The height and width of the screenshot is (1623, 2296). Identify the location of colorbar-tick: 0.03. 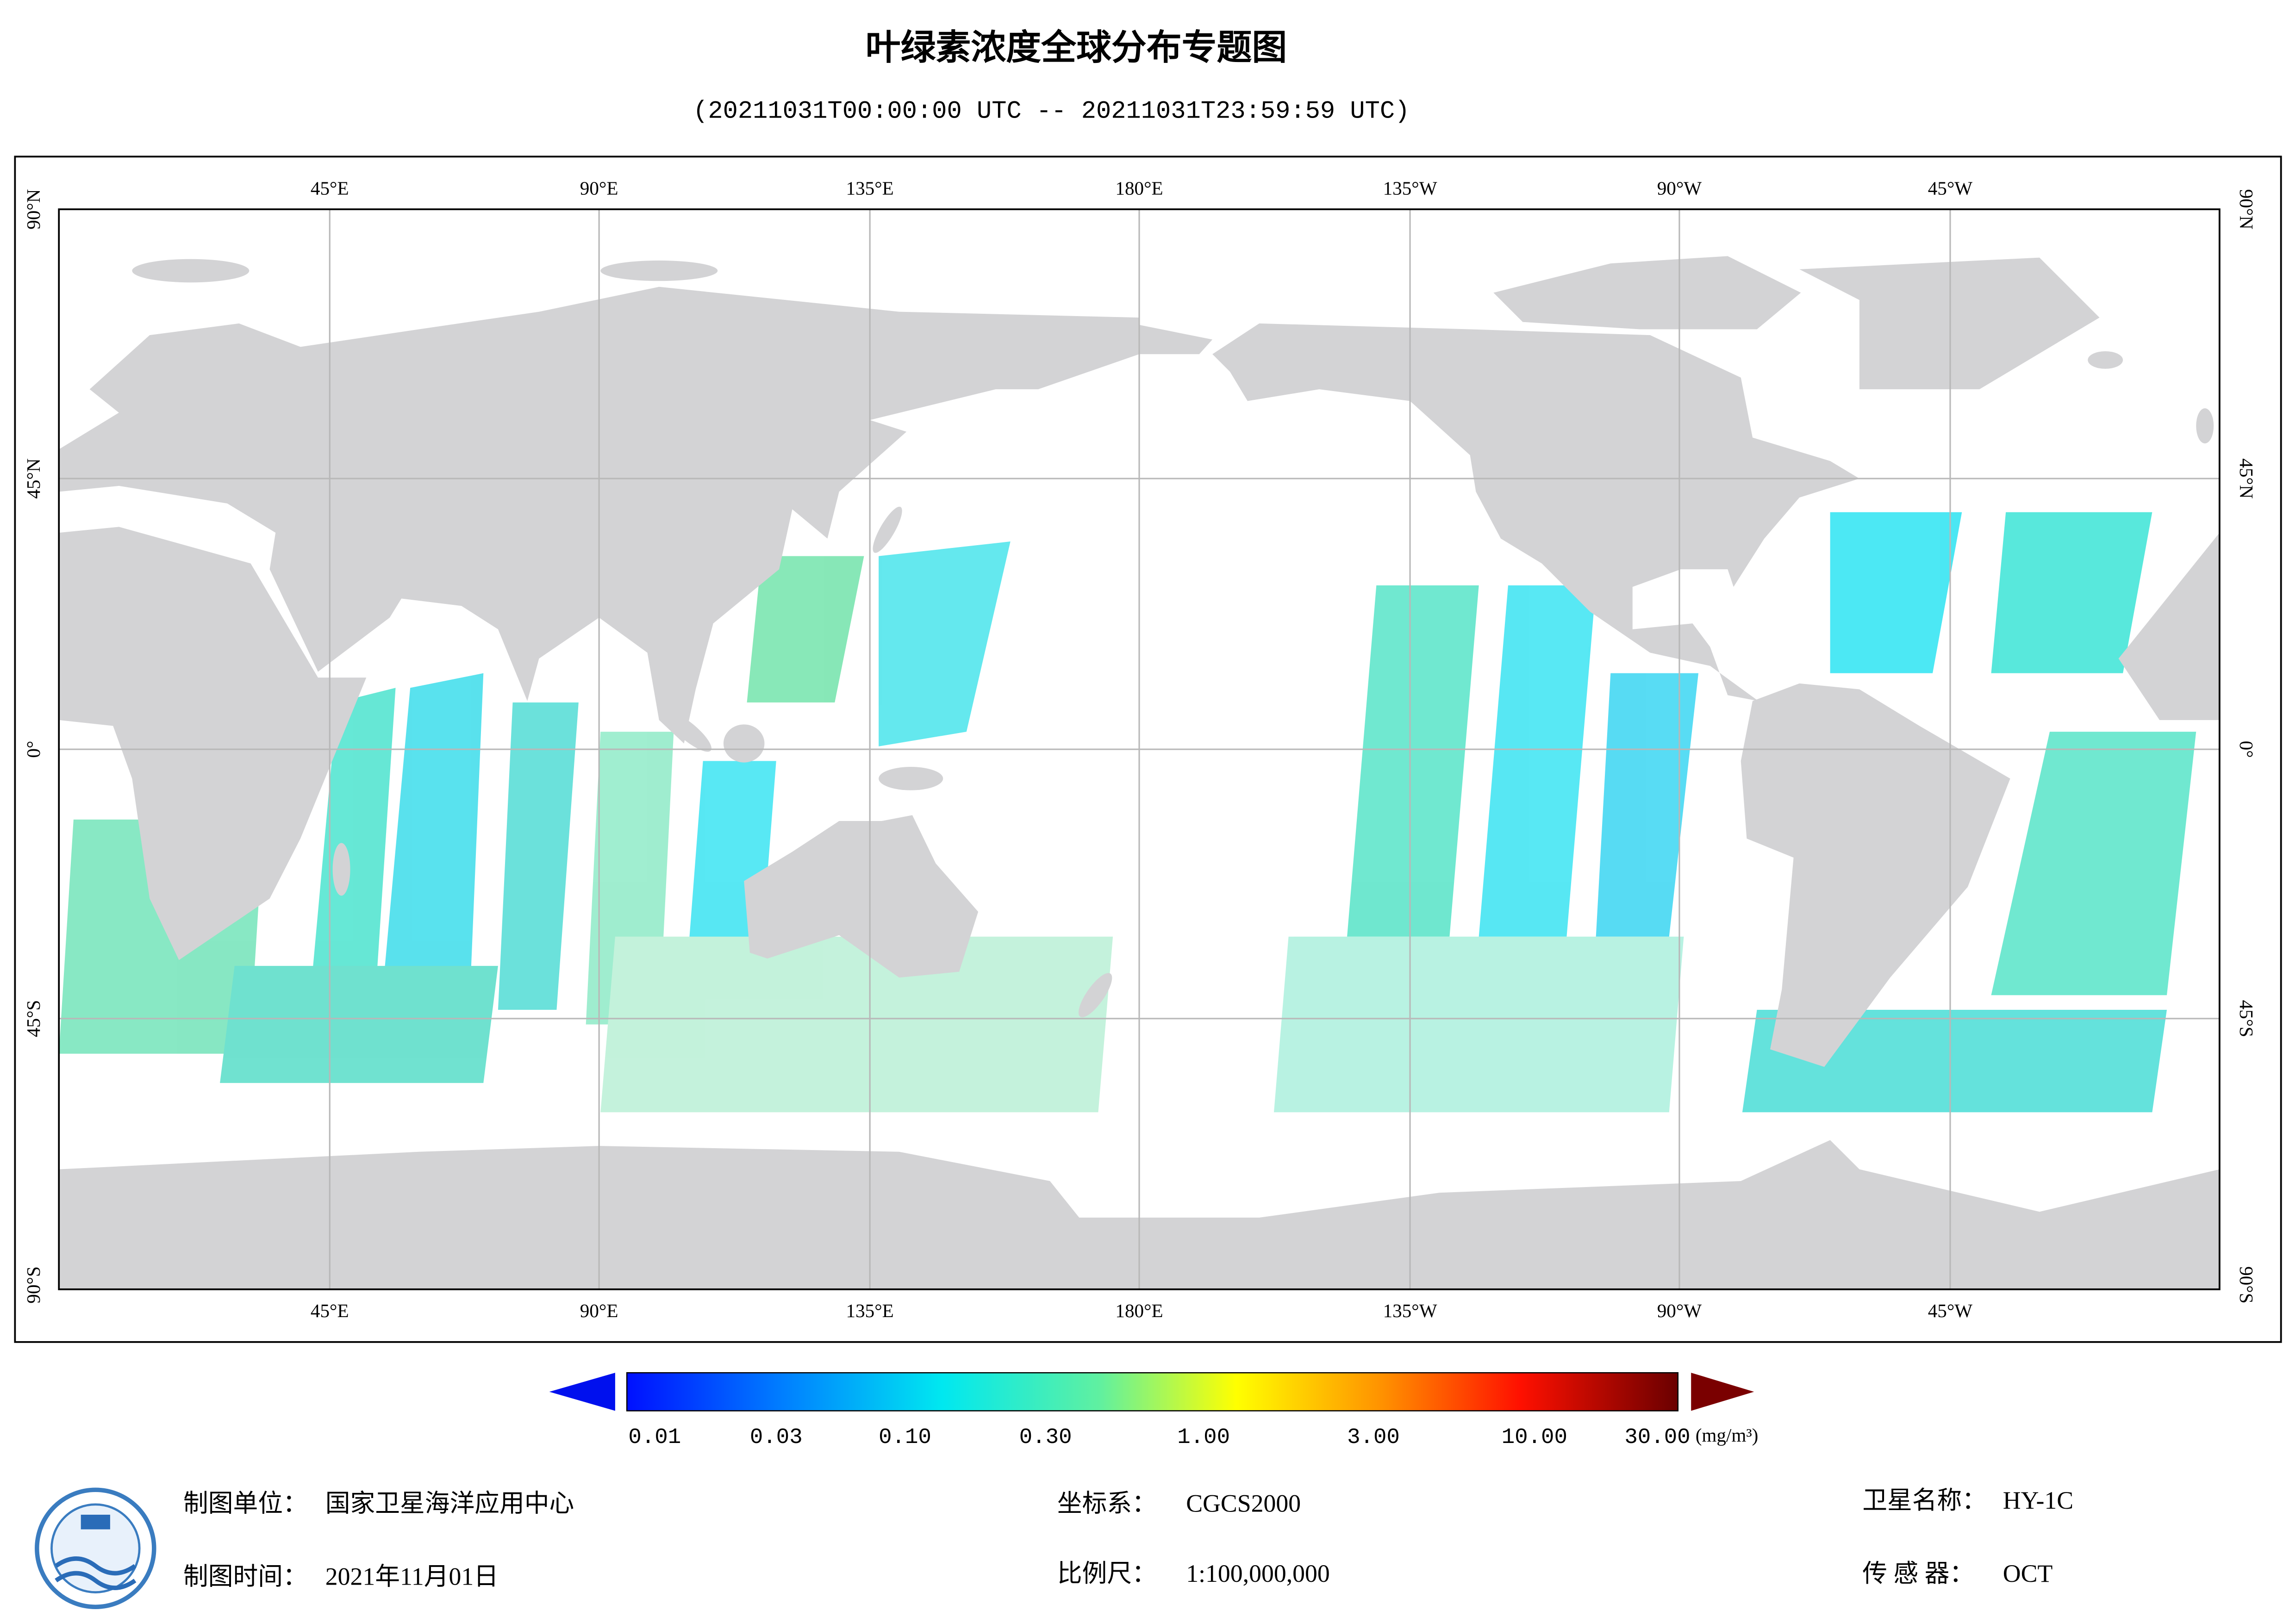
(776, 1437).